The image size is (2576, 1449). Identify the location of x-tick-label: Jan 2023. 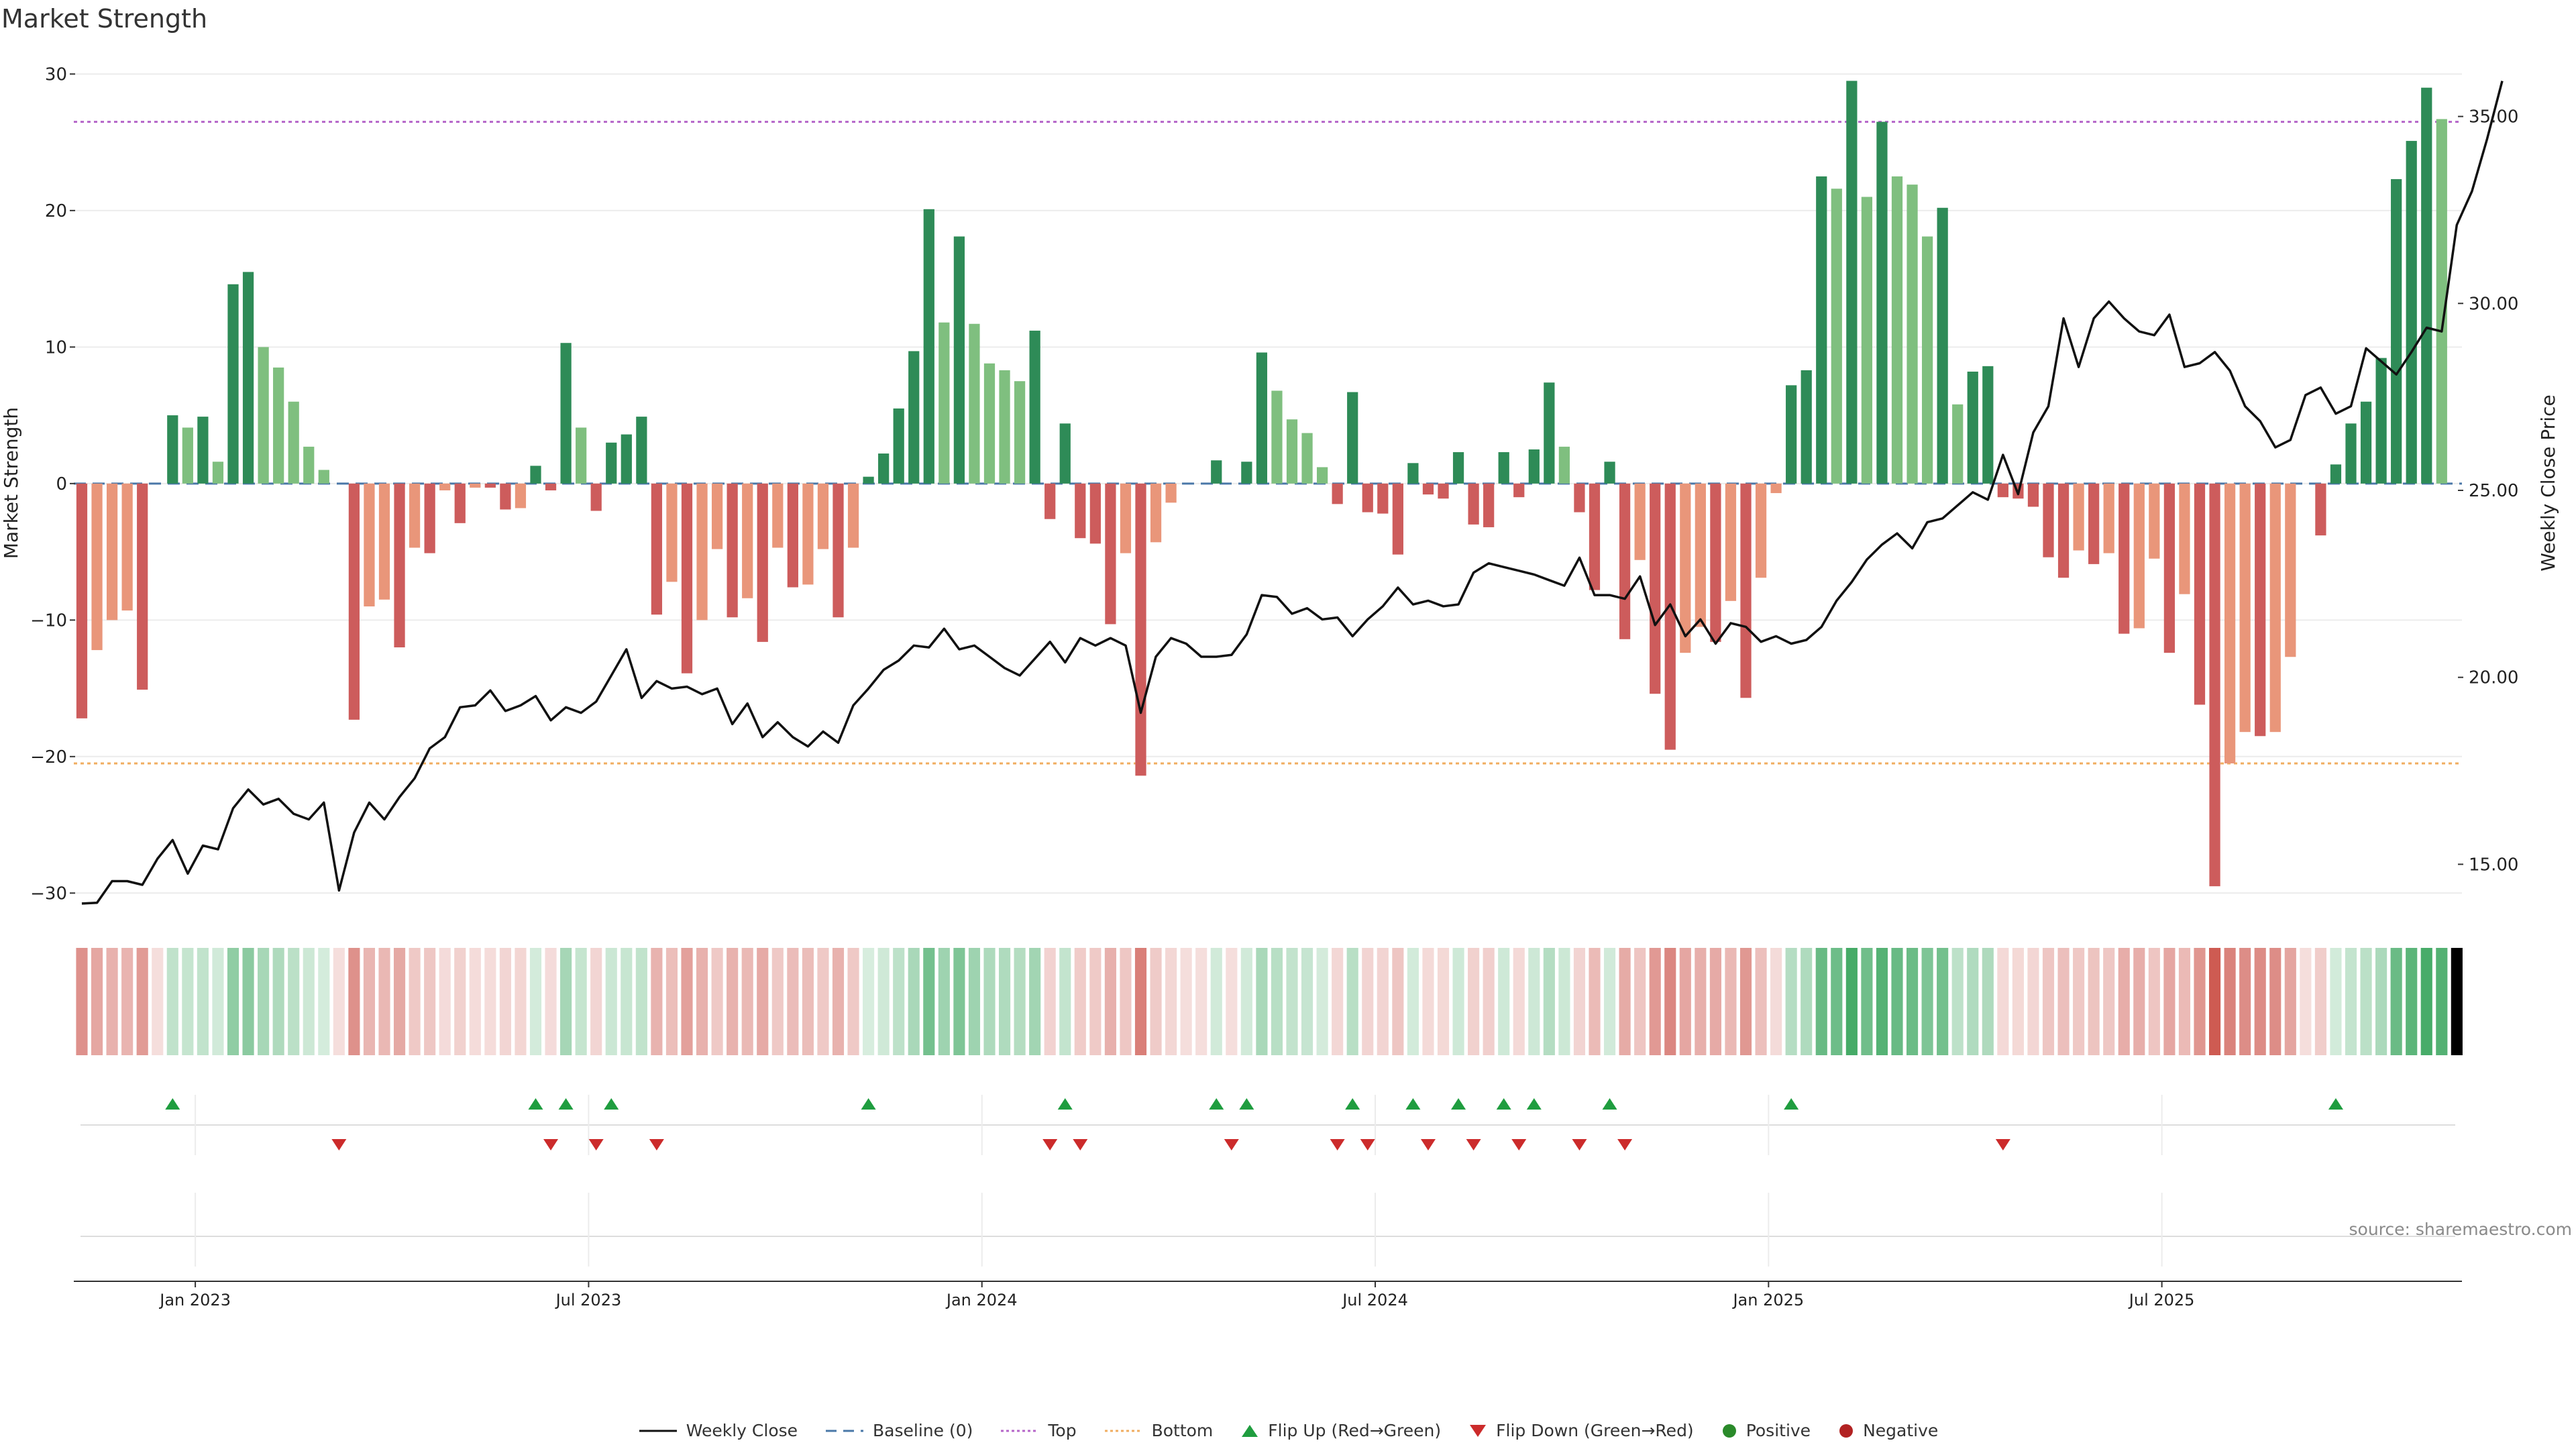
(194, 1300).